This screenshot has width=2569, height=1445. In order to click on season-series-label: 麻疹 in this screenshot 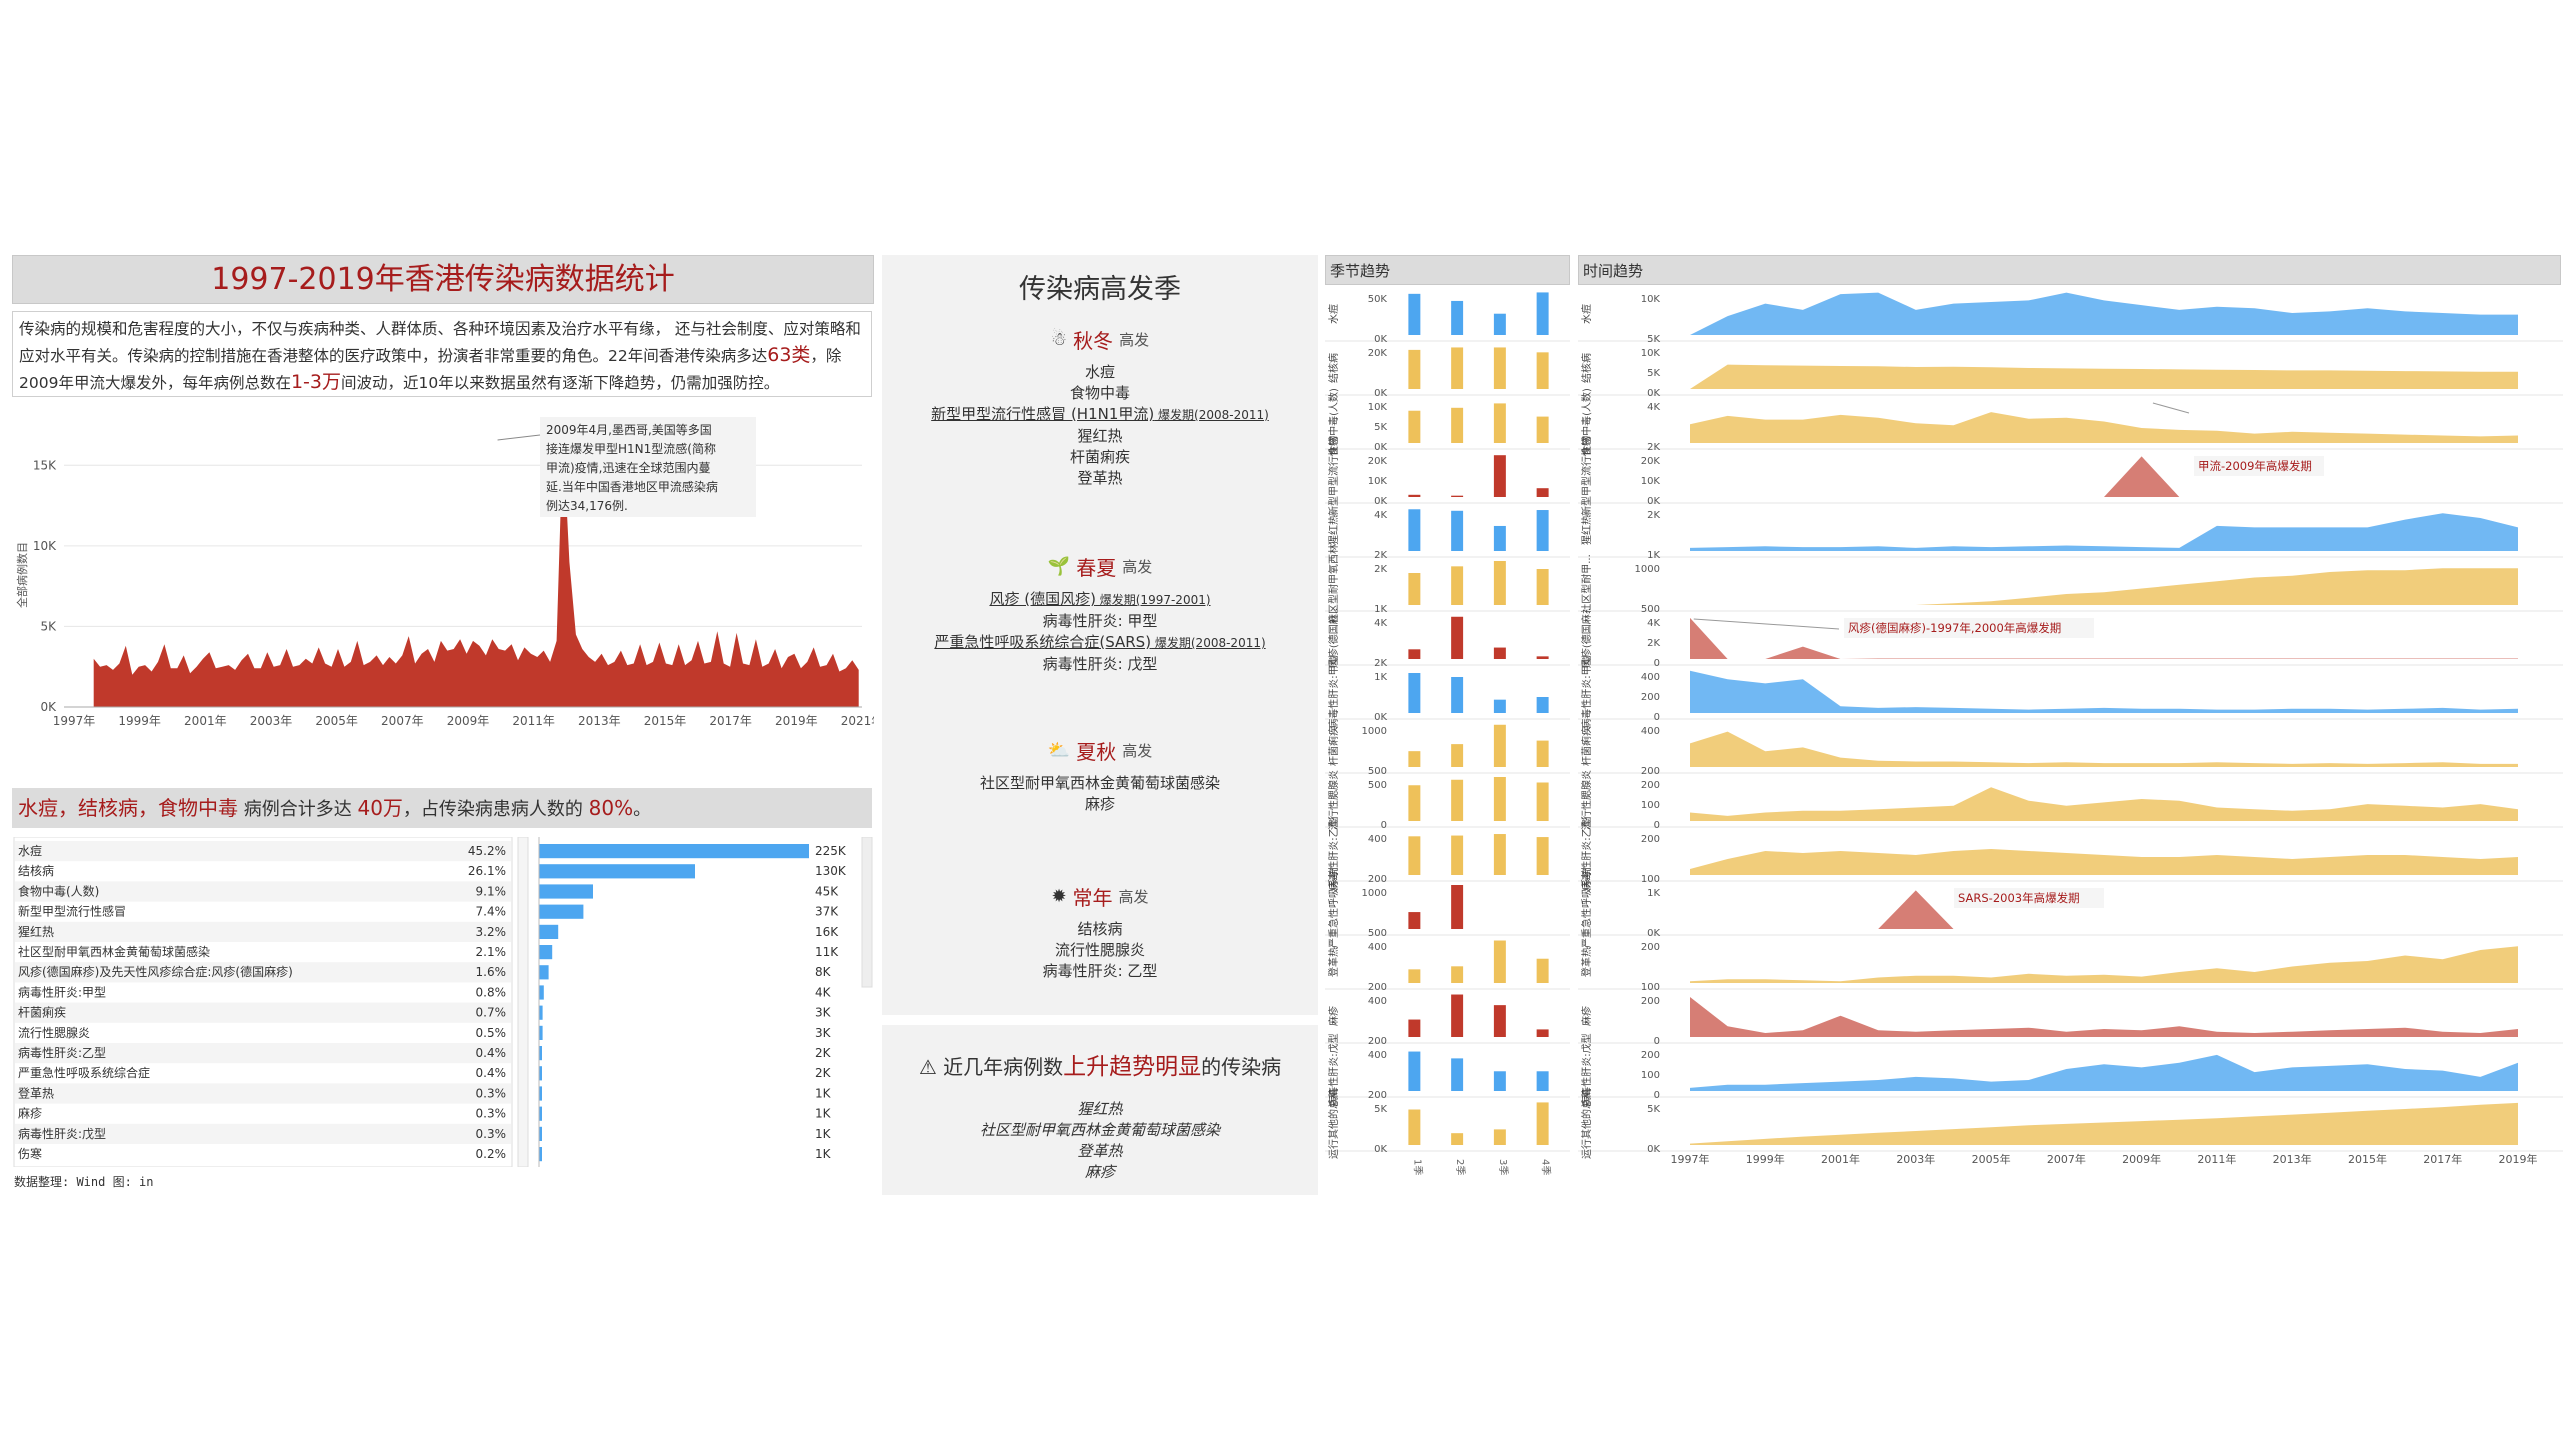, I will do `click(1333, 1016)`.